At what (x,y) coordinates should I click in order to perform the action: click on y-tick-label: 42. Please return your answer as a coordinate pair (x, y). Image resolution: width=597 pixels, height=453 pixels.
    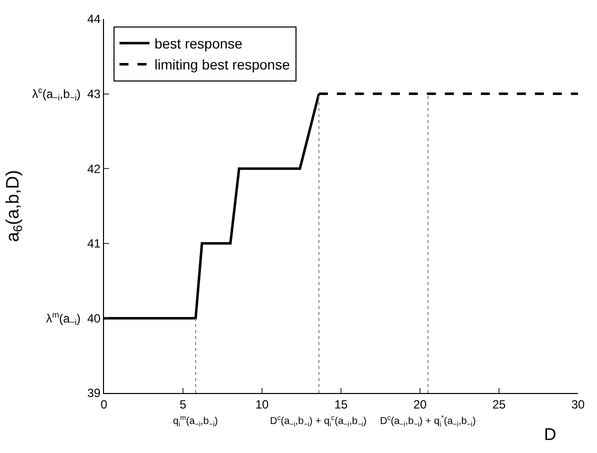
    Looking at the image, I should click on (94, 169).